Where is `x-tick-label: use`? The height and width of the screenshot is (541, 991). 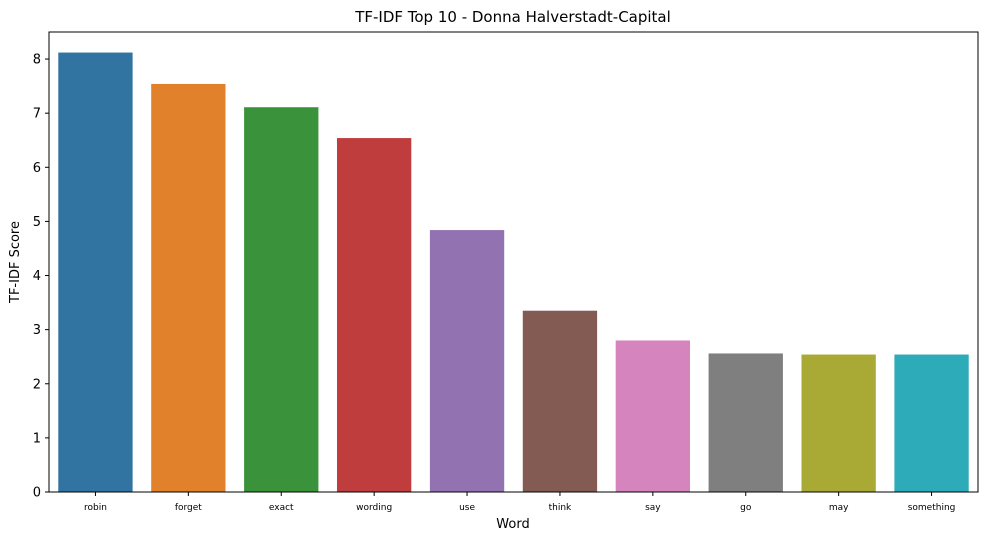 x-tick-label: use is located at coordinates (467, 508).